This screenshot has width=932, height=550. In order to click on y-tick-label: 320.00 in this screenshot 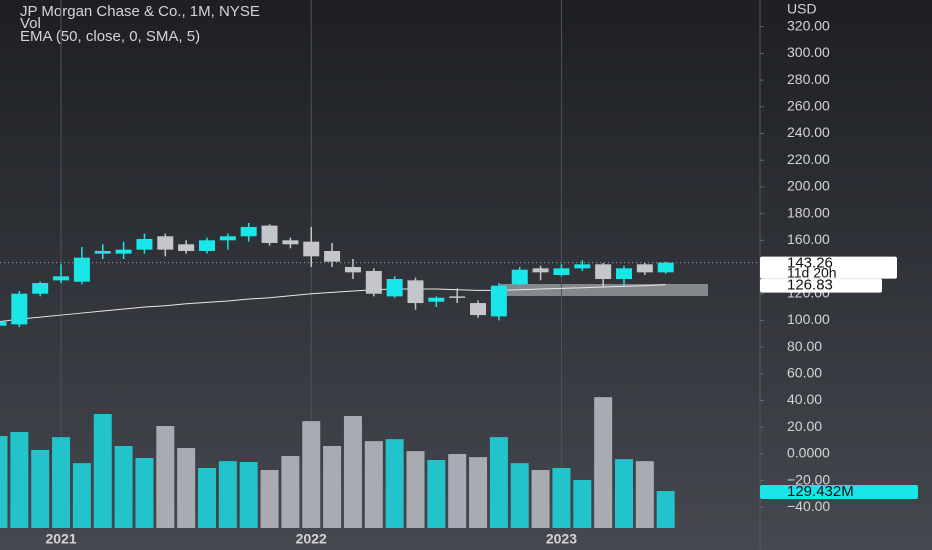, I will do `click(808, 25)`.